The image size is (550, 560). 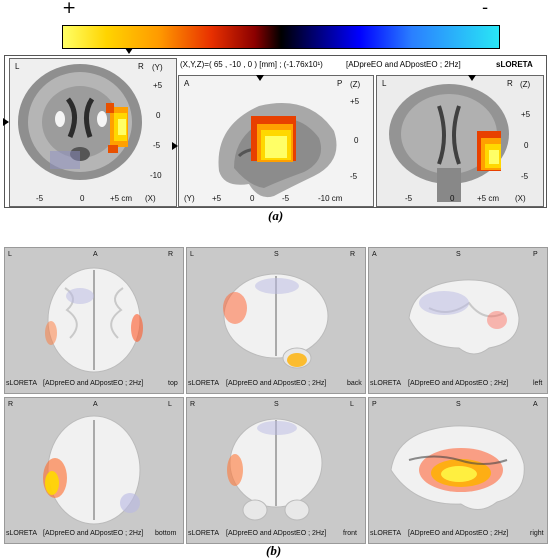 What do you see at coordinates (281, 37) in the screenshot?
I see `color-scale-bar` at bounding box center [281, 37].